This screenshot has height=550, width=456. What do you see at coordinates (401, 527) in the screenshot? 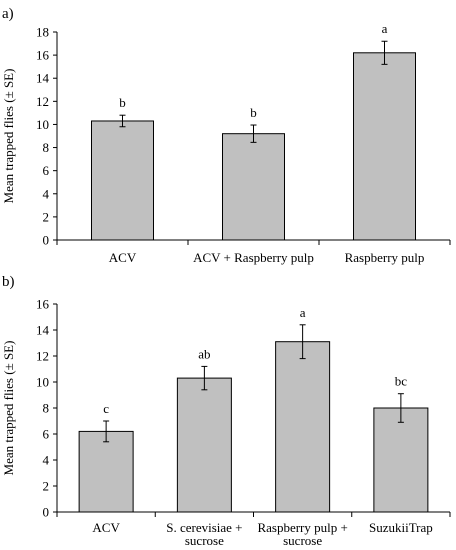
I see `x-tick-label: SuzukiiTrap` at bounding box center [401, 527].